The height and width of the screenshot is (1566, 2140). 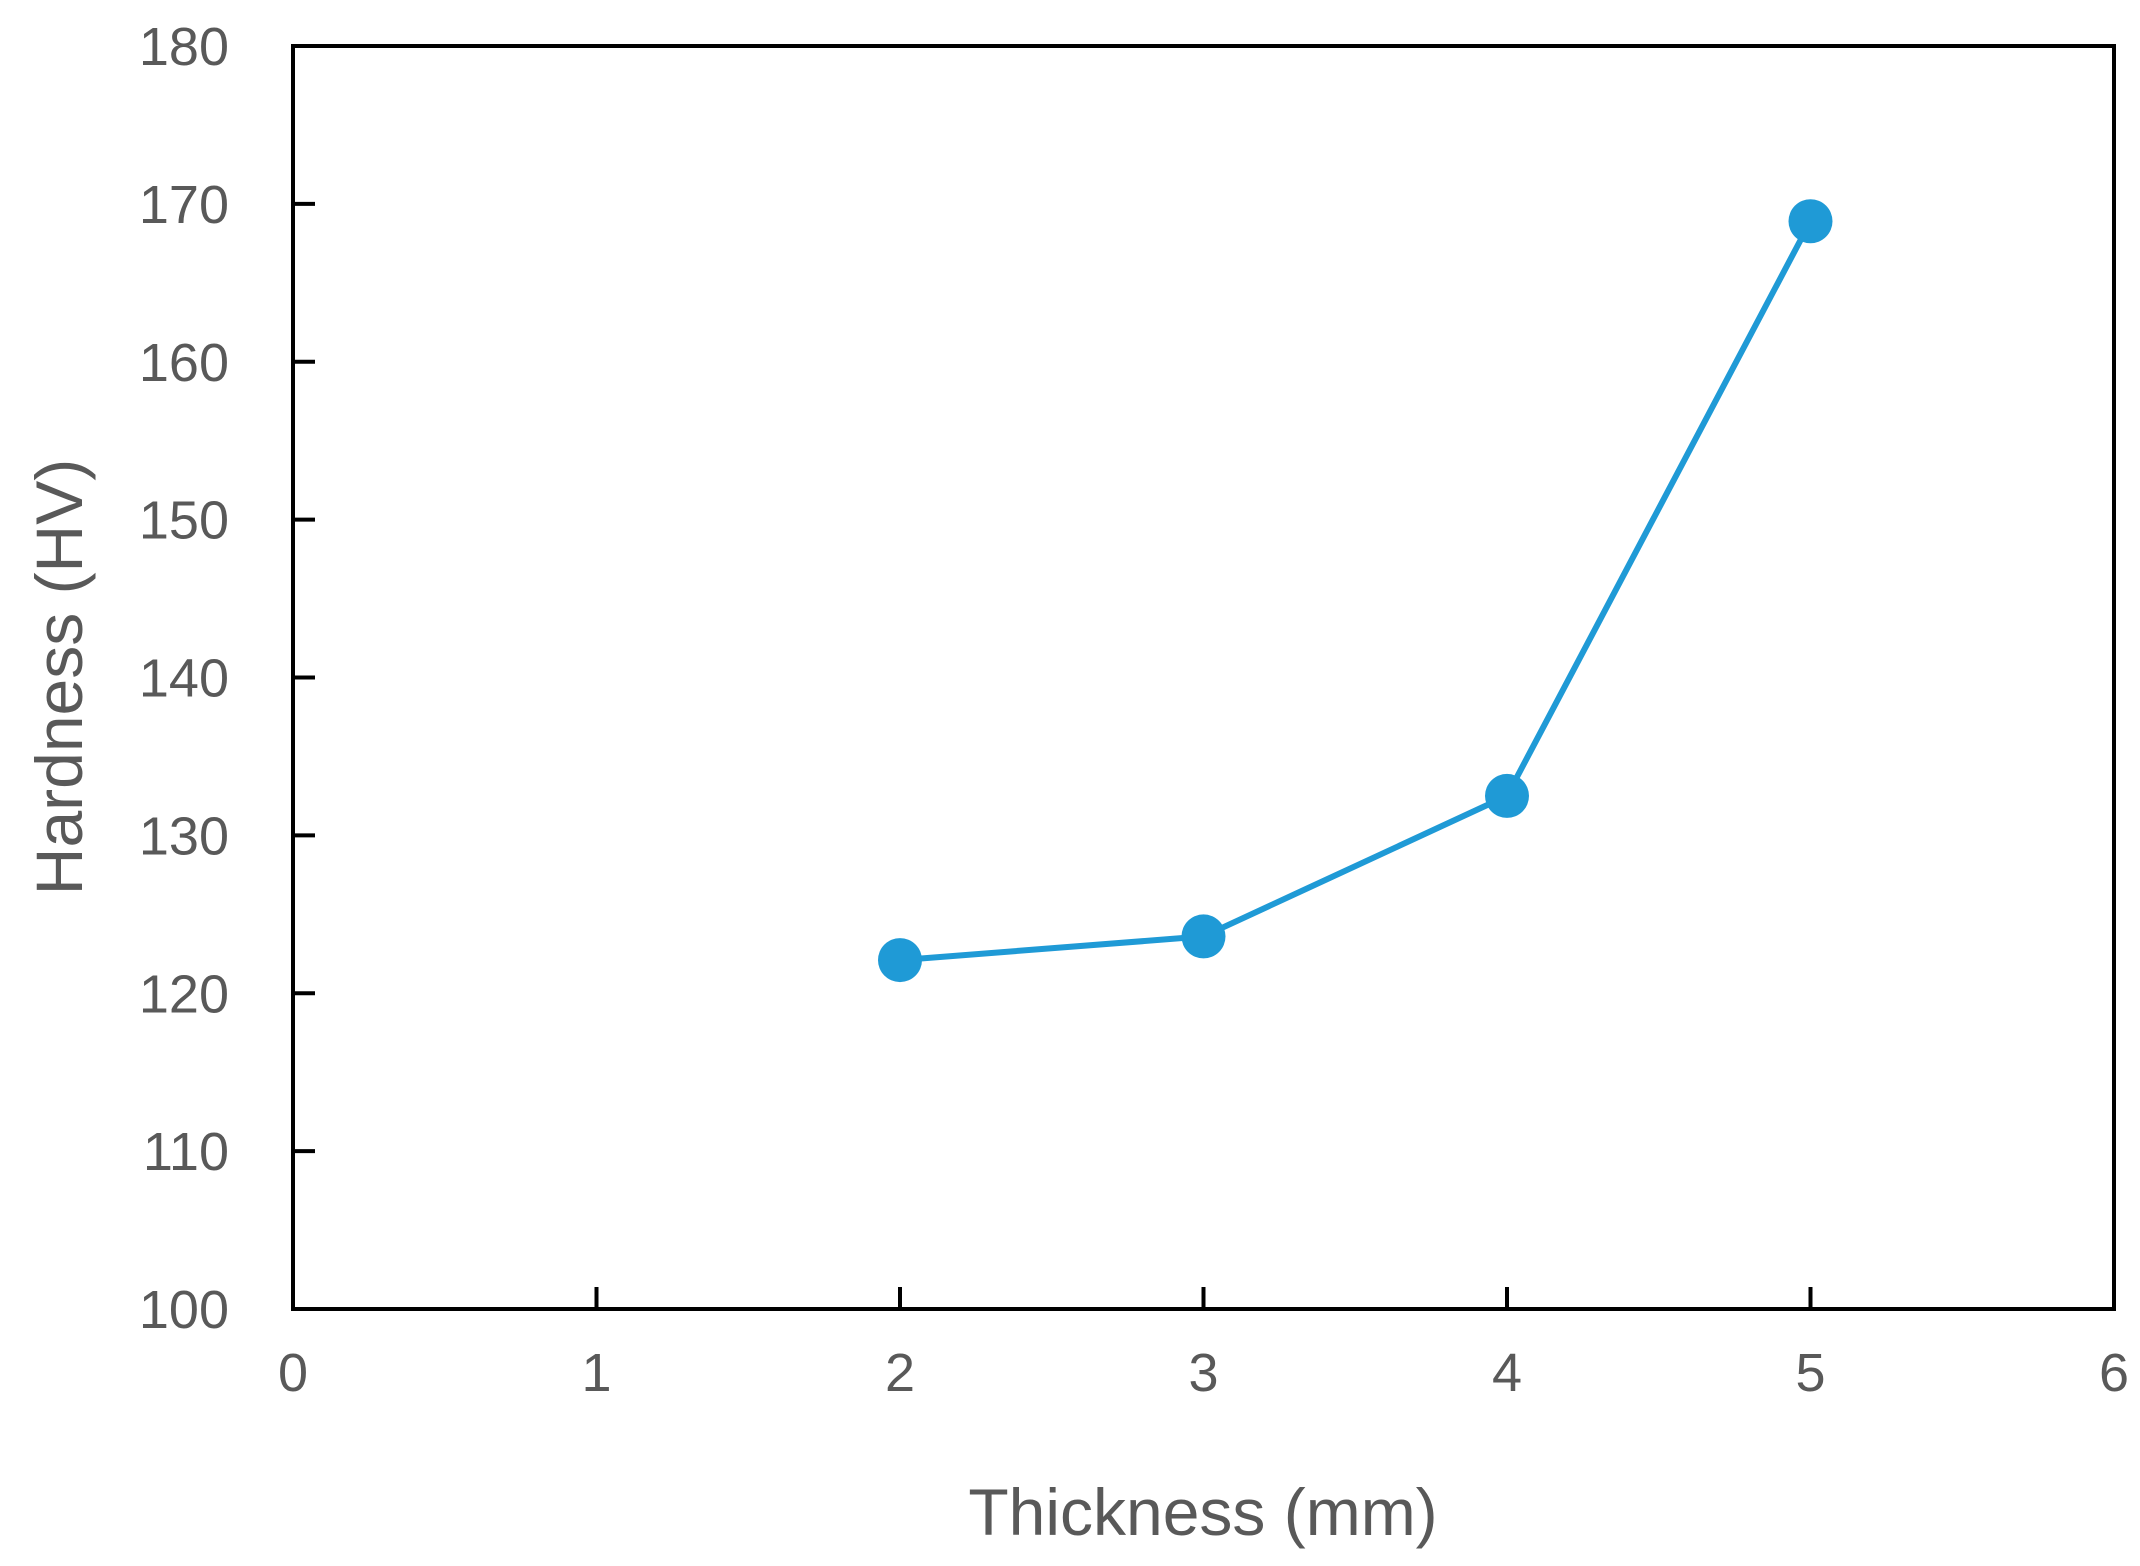 I want to click on y-tick-label: 170, so click(x=184, y=205).